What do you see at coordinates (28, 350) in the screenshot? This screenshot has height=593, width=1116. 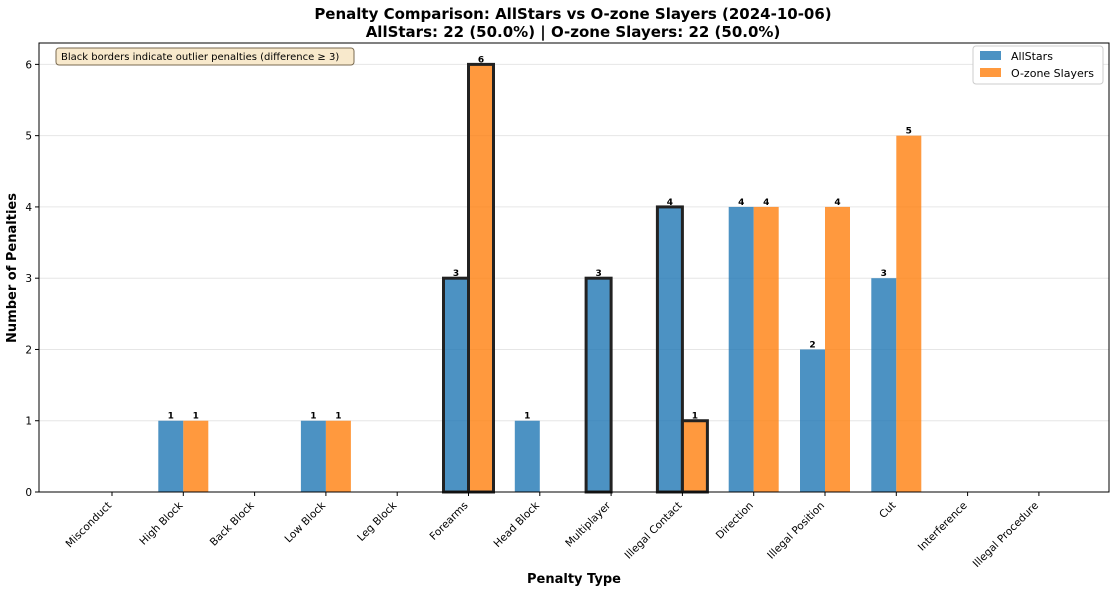 I see `y-tick-label: 2` at bounding box center [28, 350].